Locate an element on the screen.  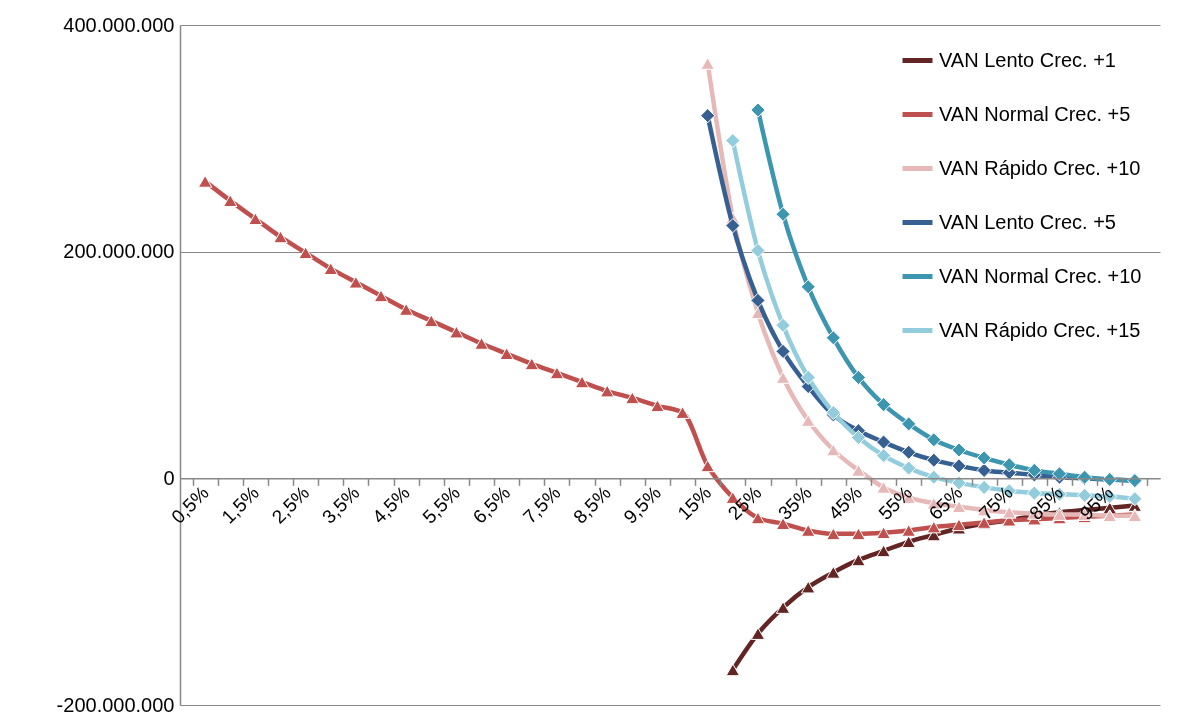
x-tick-label: 75% is located at coordinates (996, 502).